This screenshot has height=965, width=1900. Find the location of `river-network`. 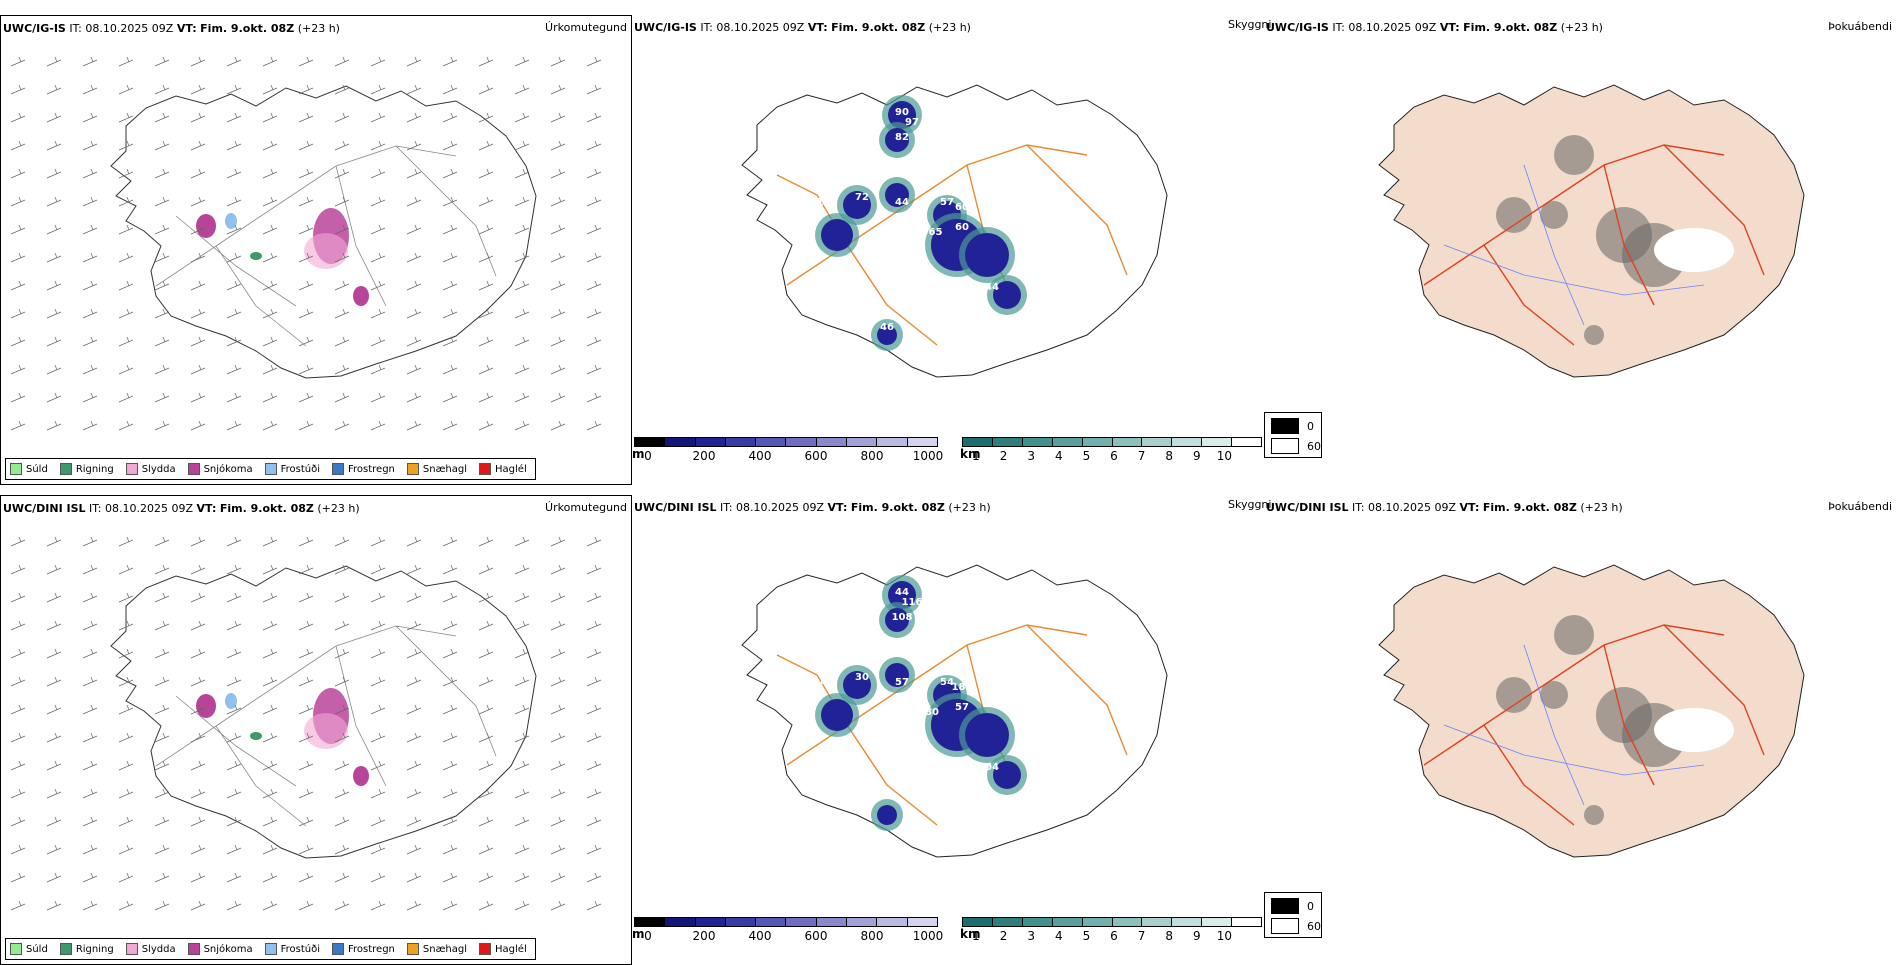

river-network is located at coordinates (1574, 725).